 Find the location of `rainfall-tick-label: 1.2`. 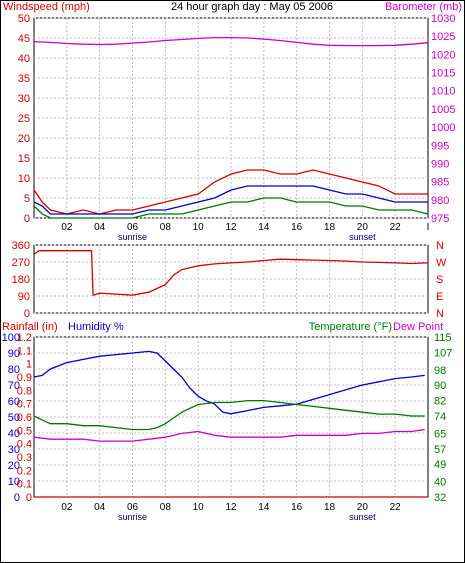

rainfall-tick-label: 1.2 is located at coordinates (24, 338).